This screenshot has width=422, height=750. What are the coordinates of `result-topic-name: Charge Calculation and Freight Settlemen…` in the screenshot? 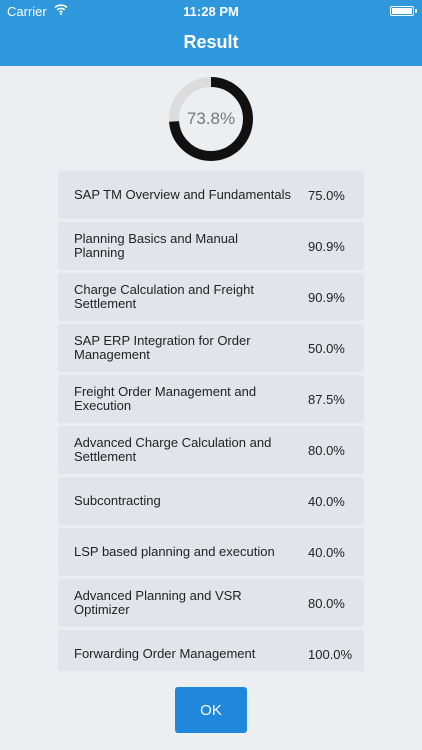 It's located at (164, 296).